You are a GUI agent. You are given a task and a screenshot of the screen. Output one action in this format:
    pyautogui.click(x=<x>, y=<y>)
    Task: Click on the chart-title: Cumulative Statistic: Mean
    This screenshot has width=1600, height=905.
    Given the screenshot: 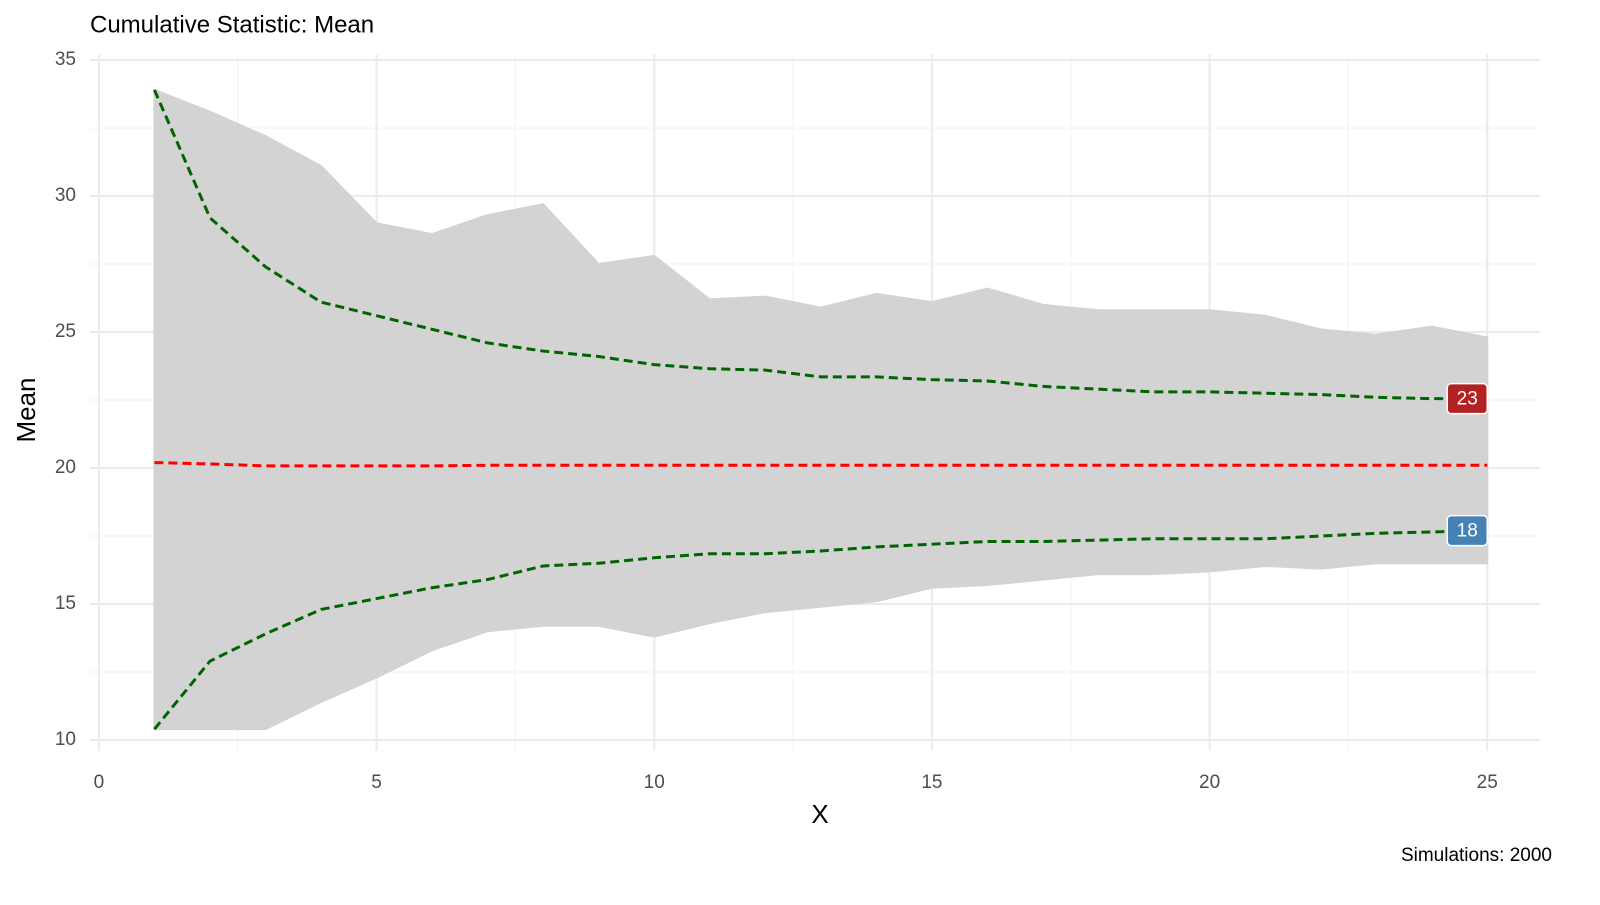 What is the action you would take?
    pyautogui.click(x=232, y=24)
    